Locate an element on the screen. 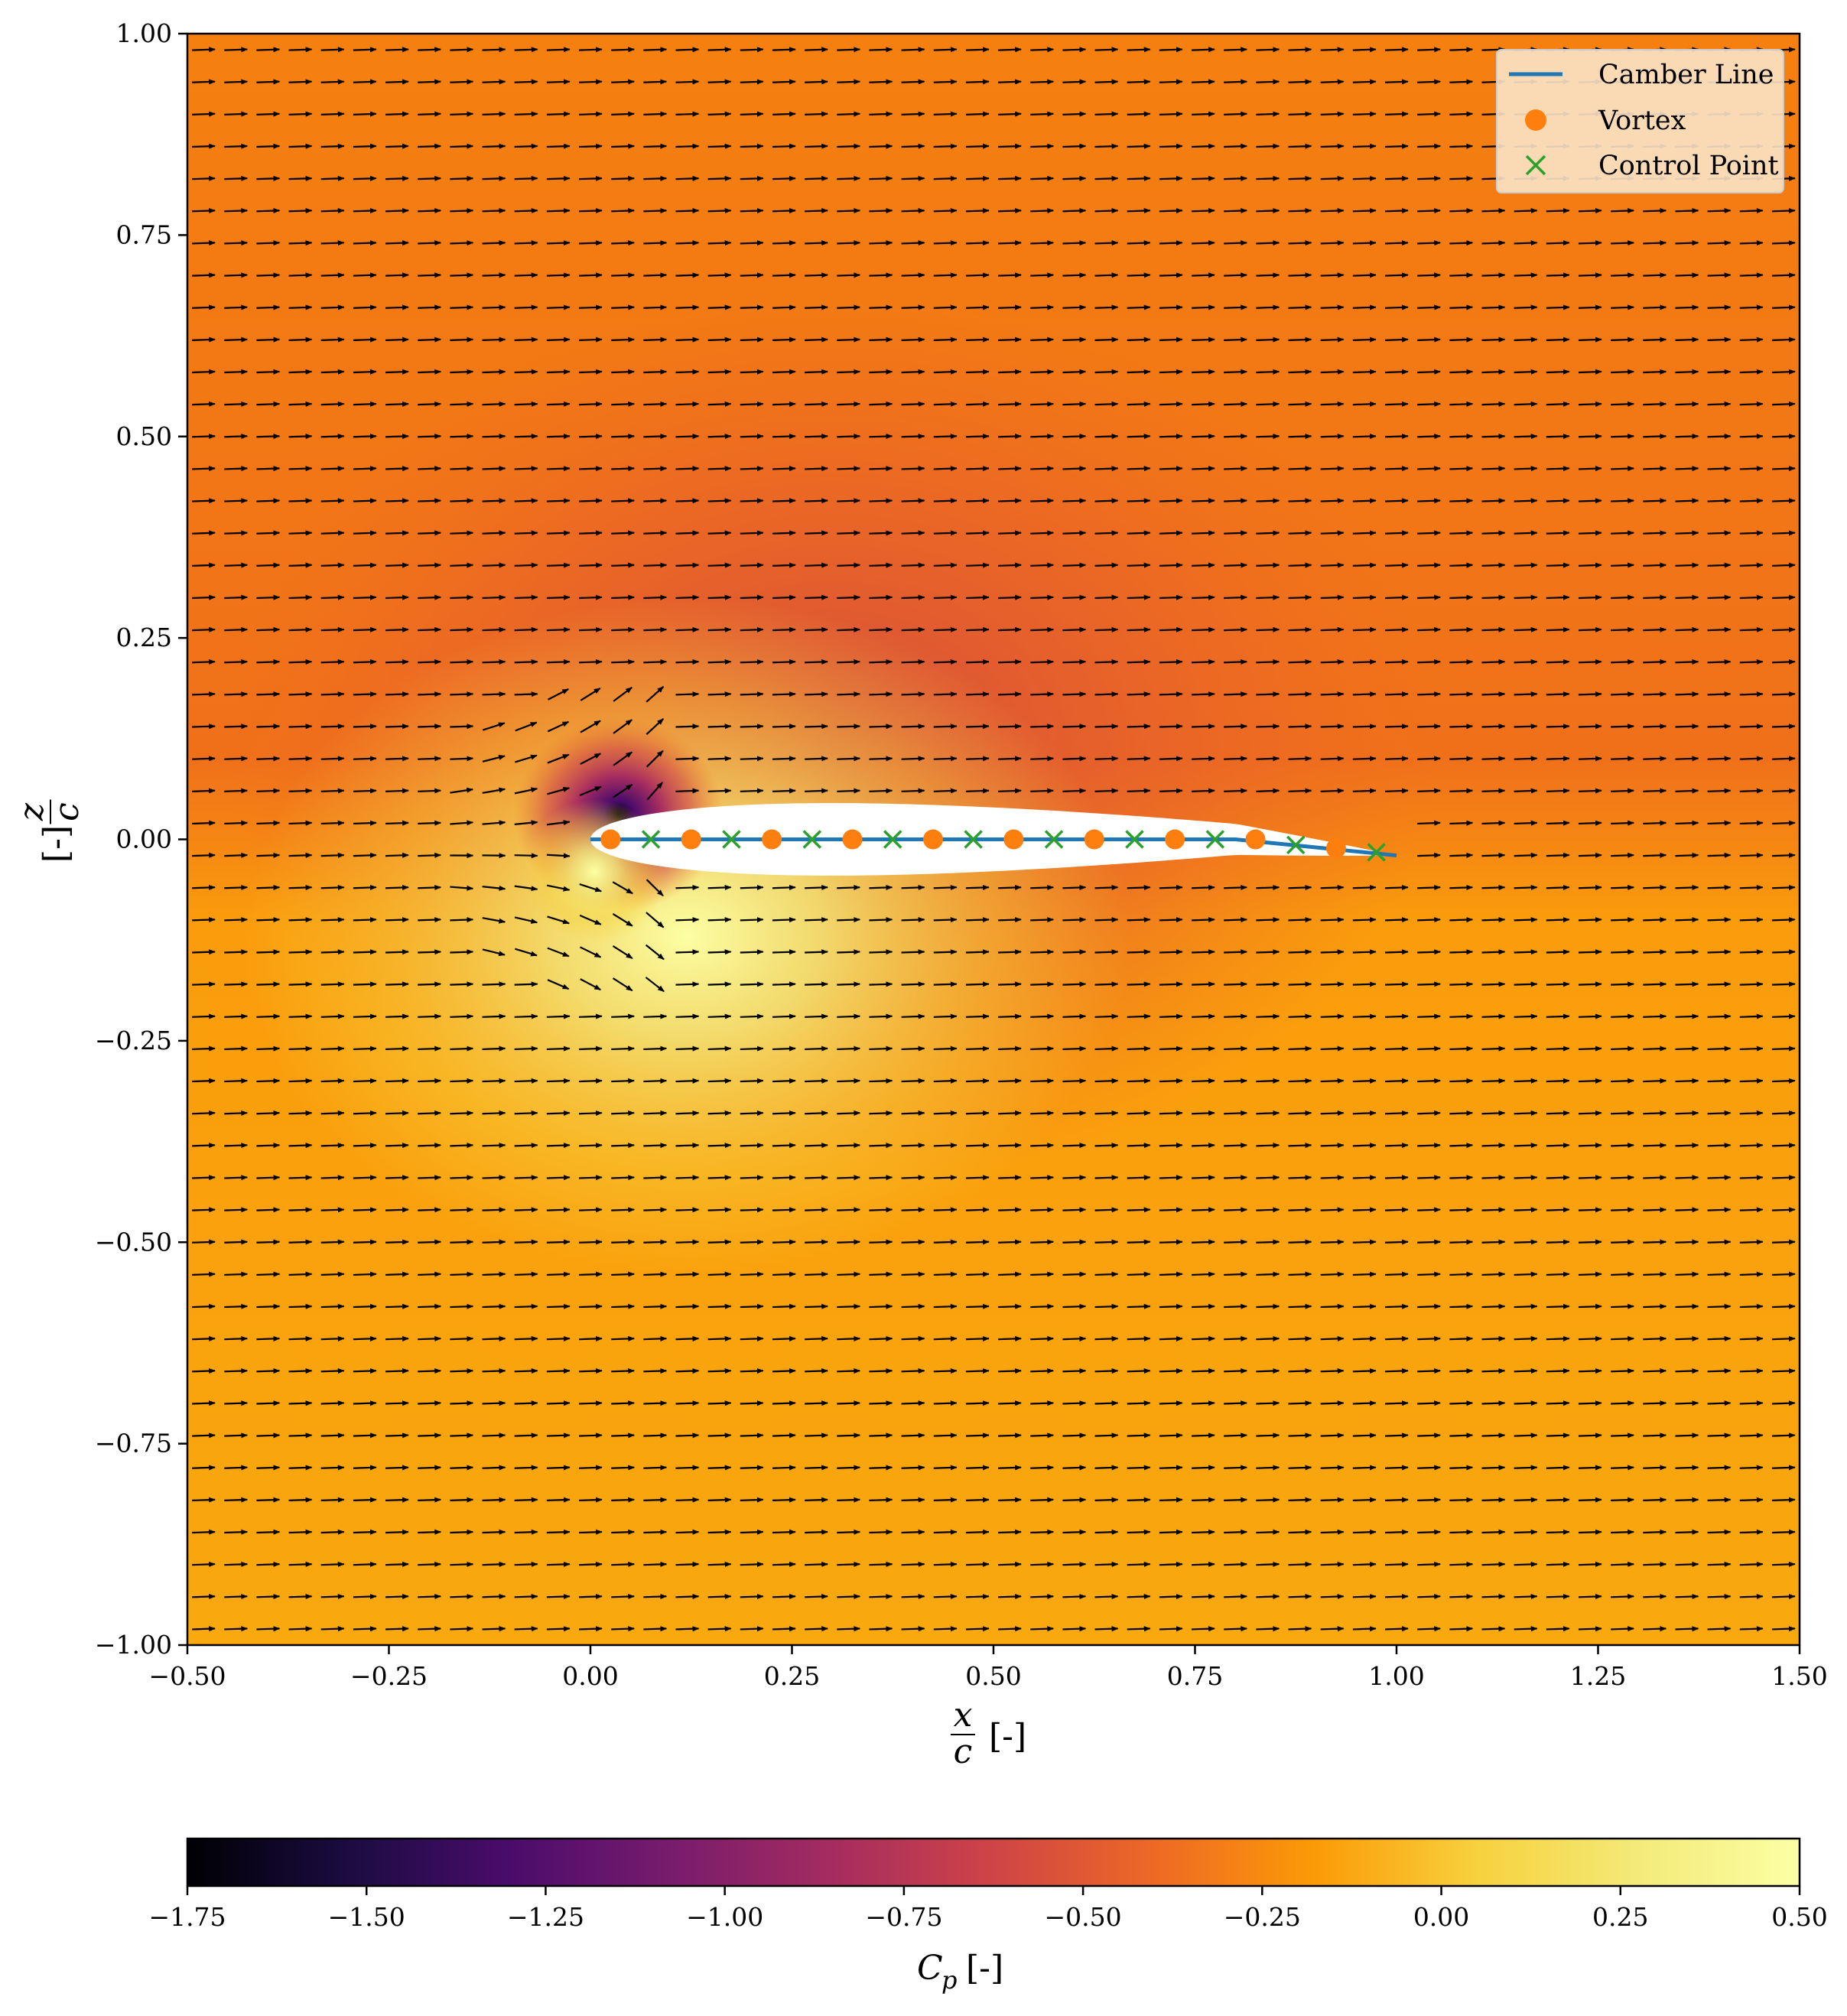  legend-label-vortex: Vortex is located at coordinates (1642, 121).